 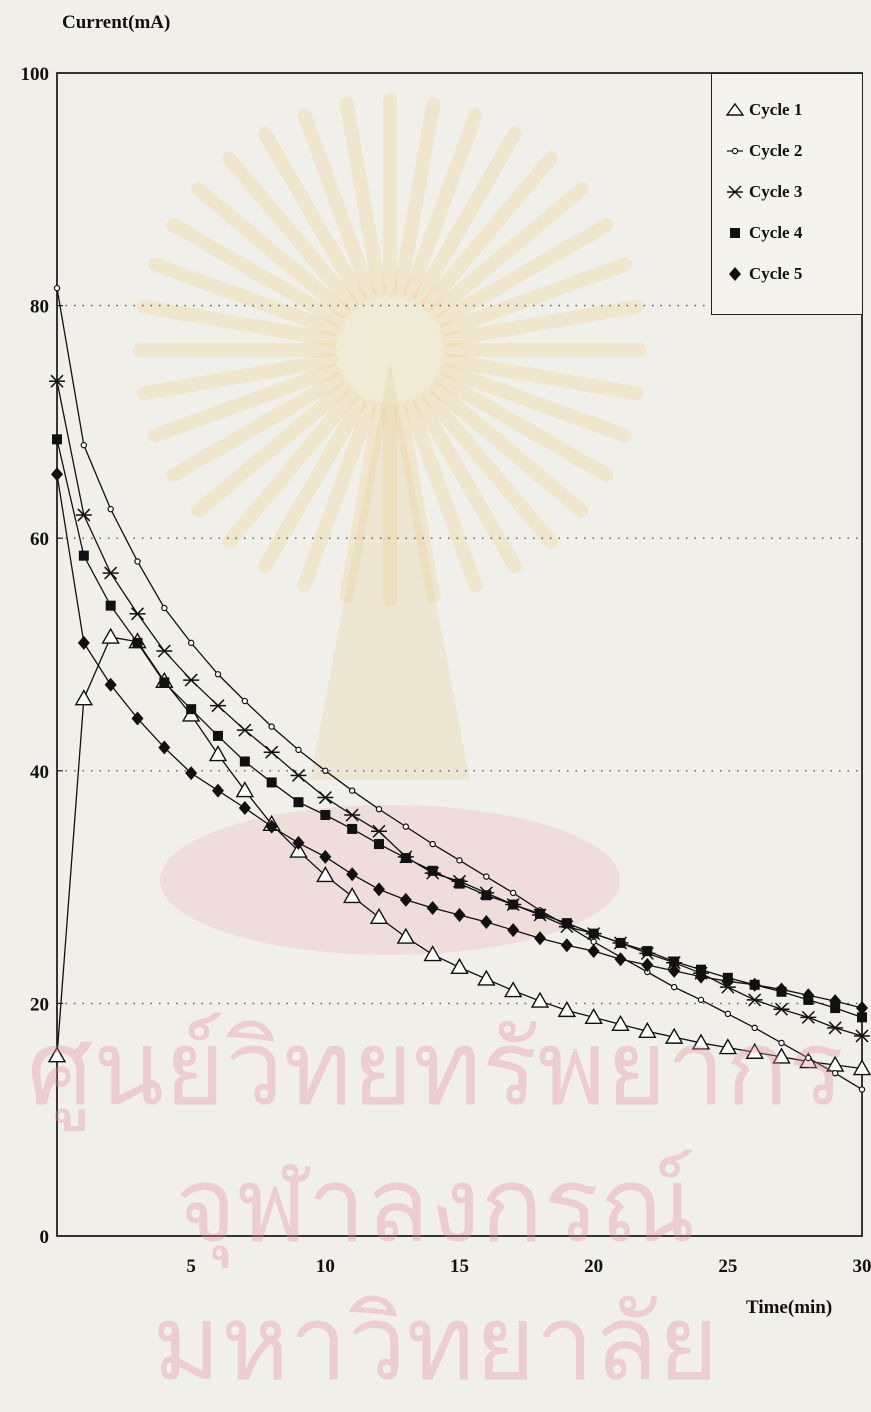 I want to click on legend-label: Cycle 3, so click(x=775, y=192).